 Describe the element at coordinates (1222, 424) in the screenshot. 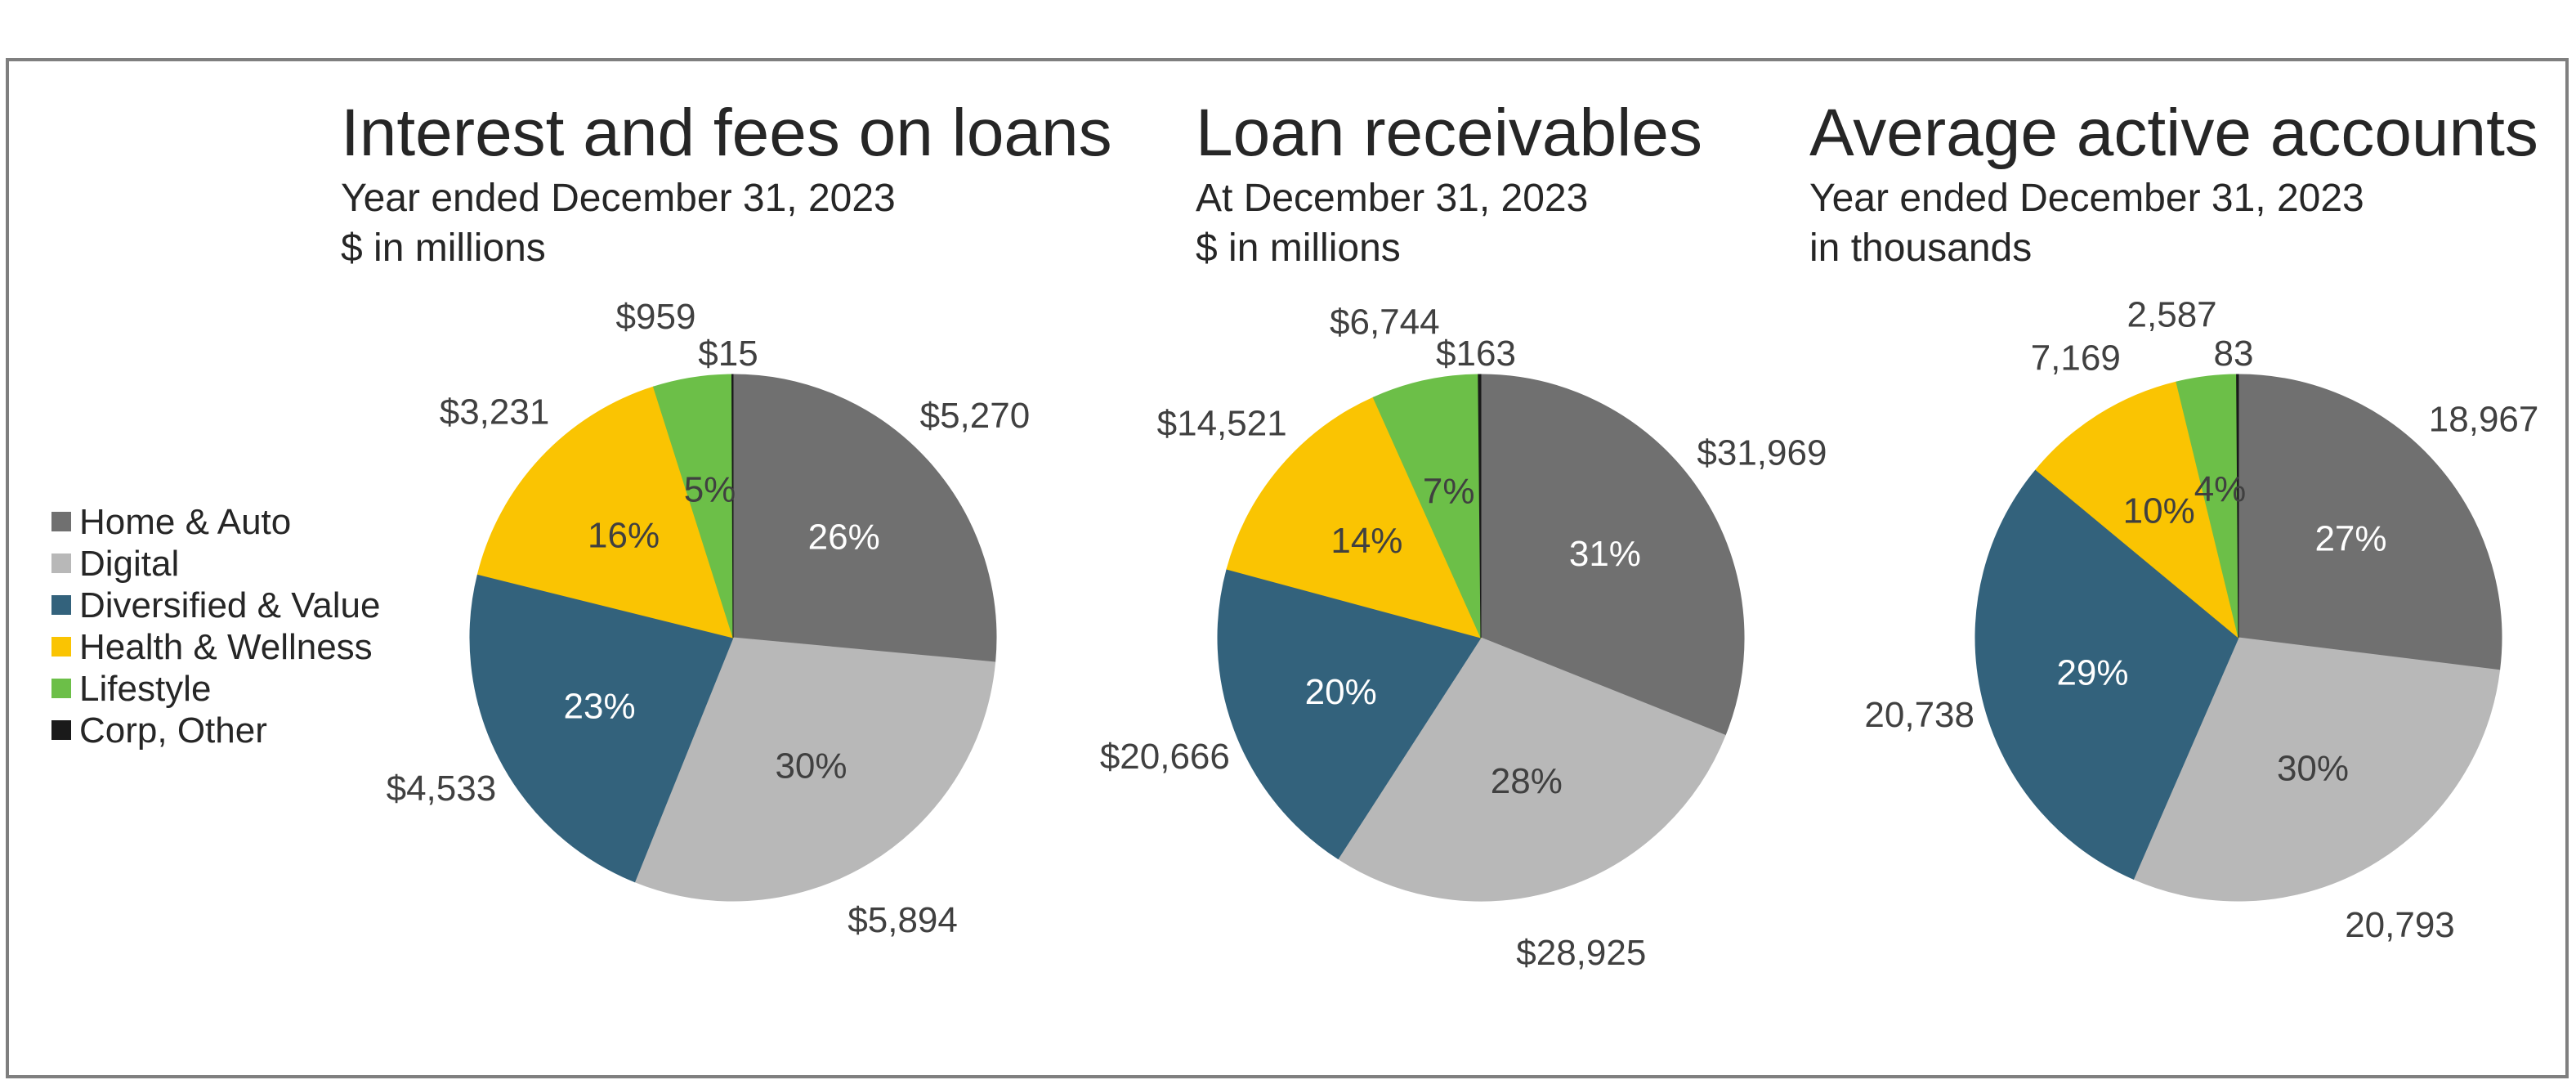

I see `pie-2-value-label-health-wellness: $14,521` at that location.